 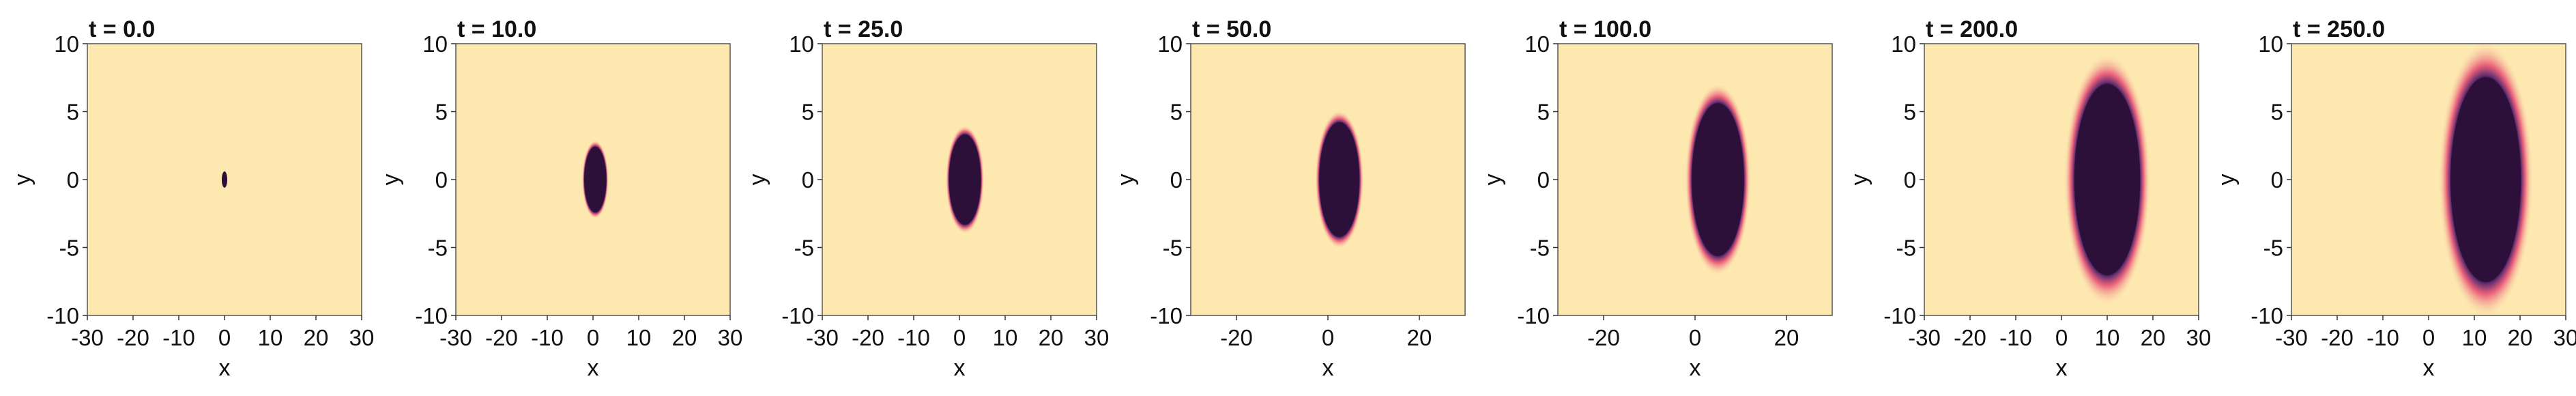 What do you see at coordinates (2061, 180) in the screenshot?
I see `heatmap-background` at bounding box center [2061, 180].